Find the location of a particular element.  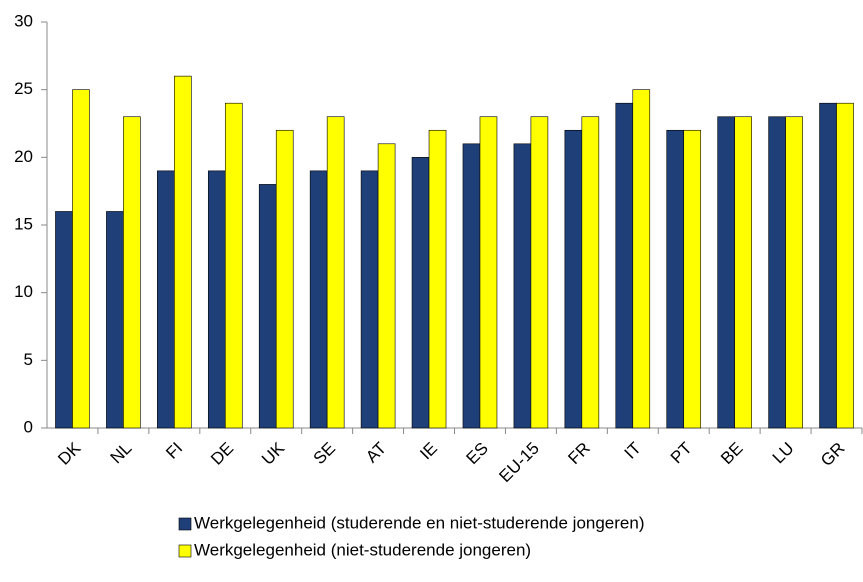

x-tick-label: UK is located at coordinates (273, 453).